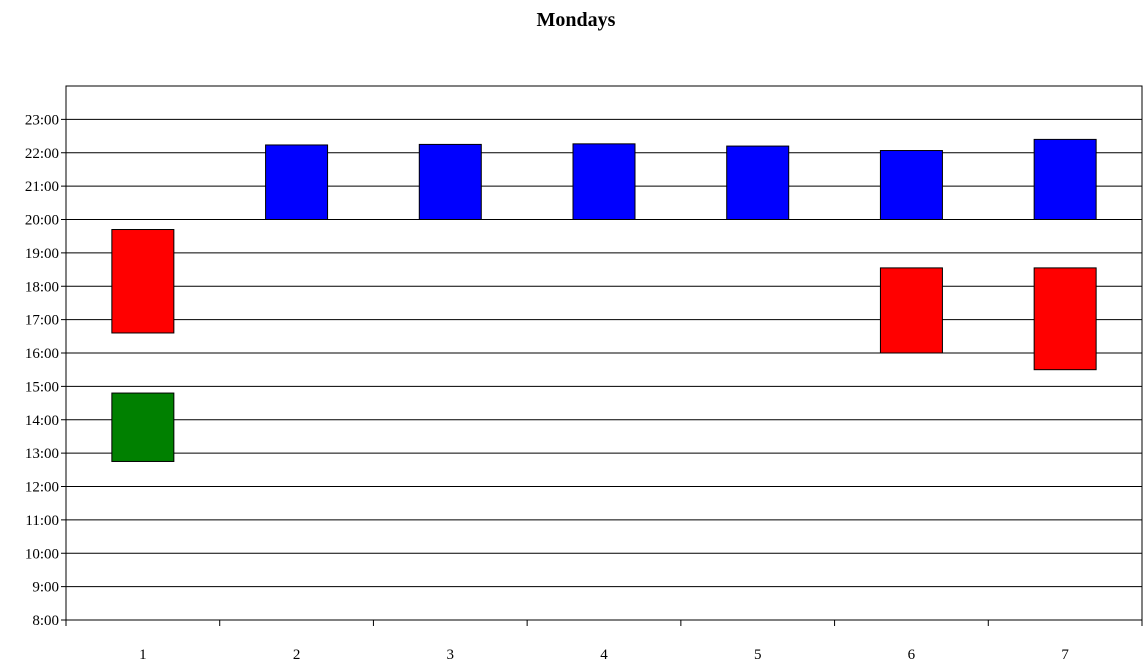 This screenshot has height=666, width=1144. Describe the element at coordinates (451, 655) in the screenshot. I see `x-tick-label: 3` at that location.